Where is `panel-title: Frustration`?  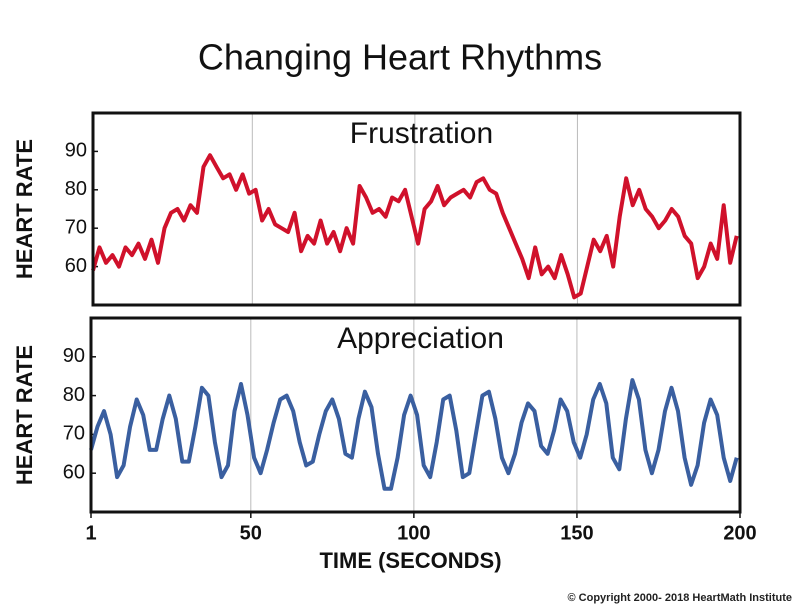 panel-title: Frustration is located at coordinates (421, 133).